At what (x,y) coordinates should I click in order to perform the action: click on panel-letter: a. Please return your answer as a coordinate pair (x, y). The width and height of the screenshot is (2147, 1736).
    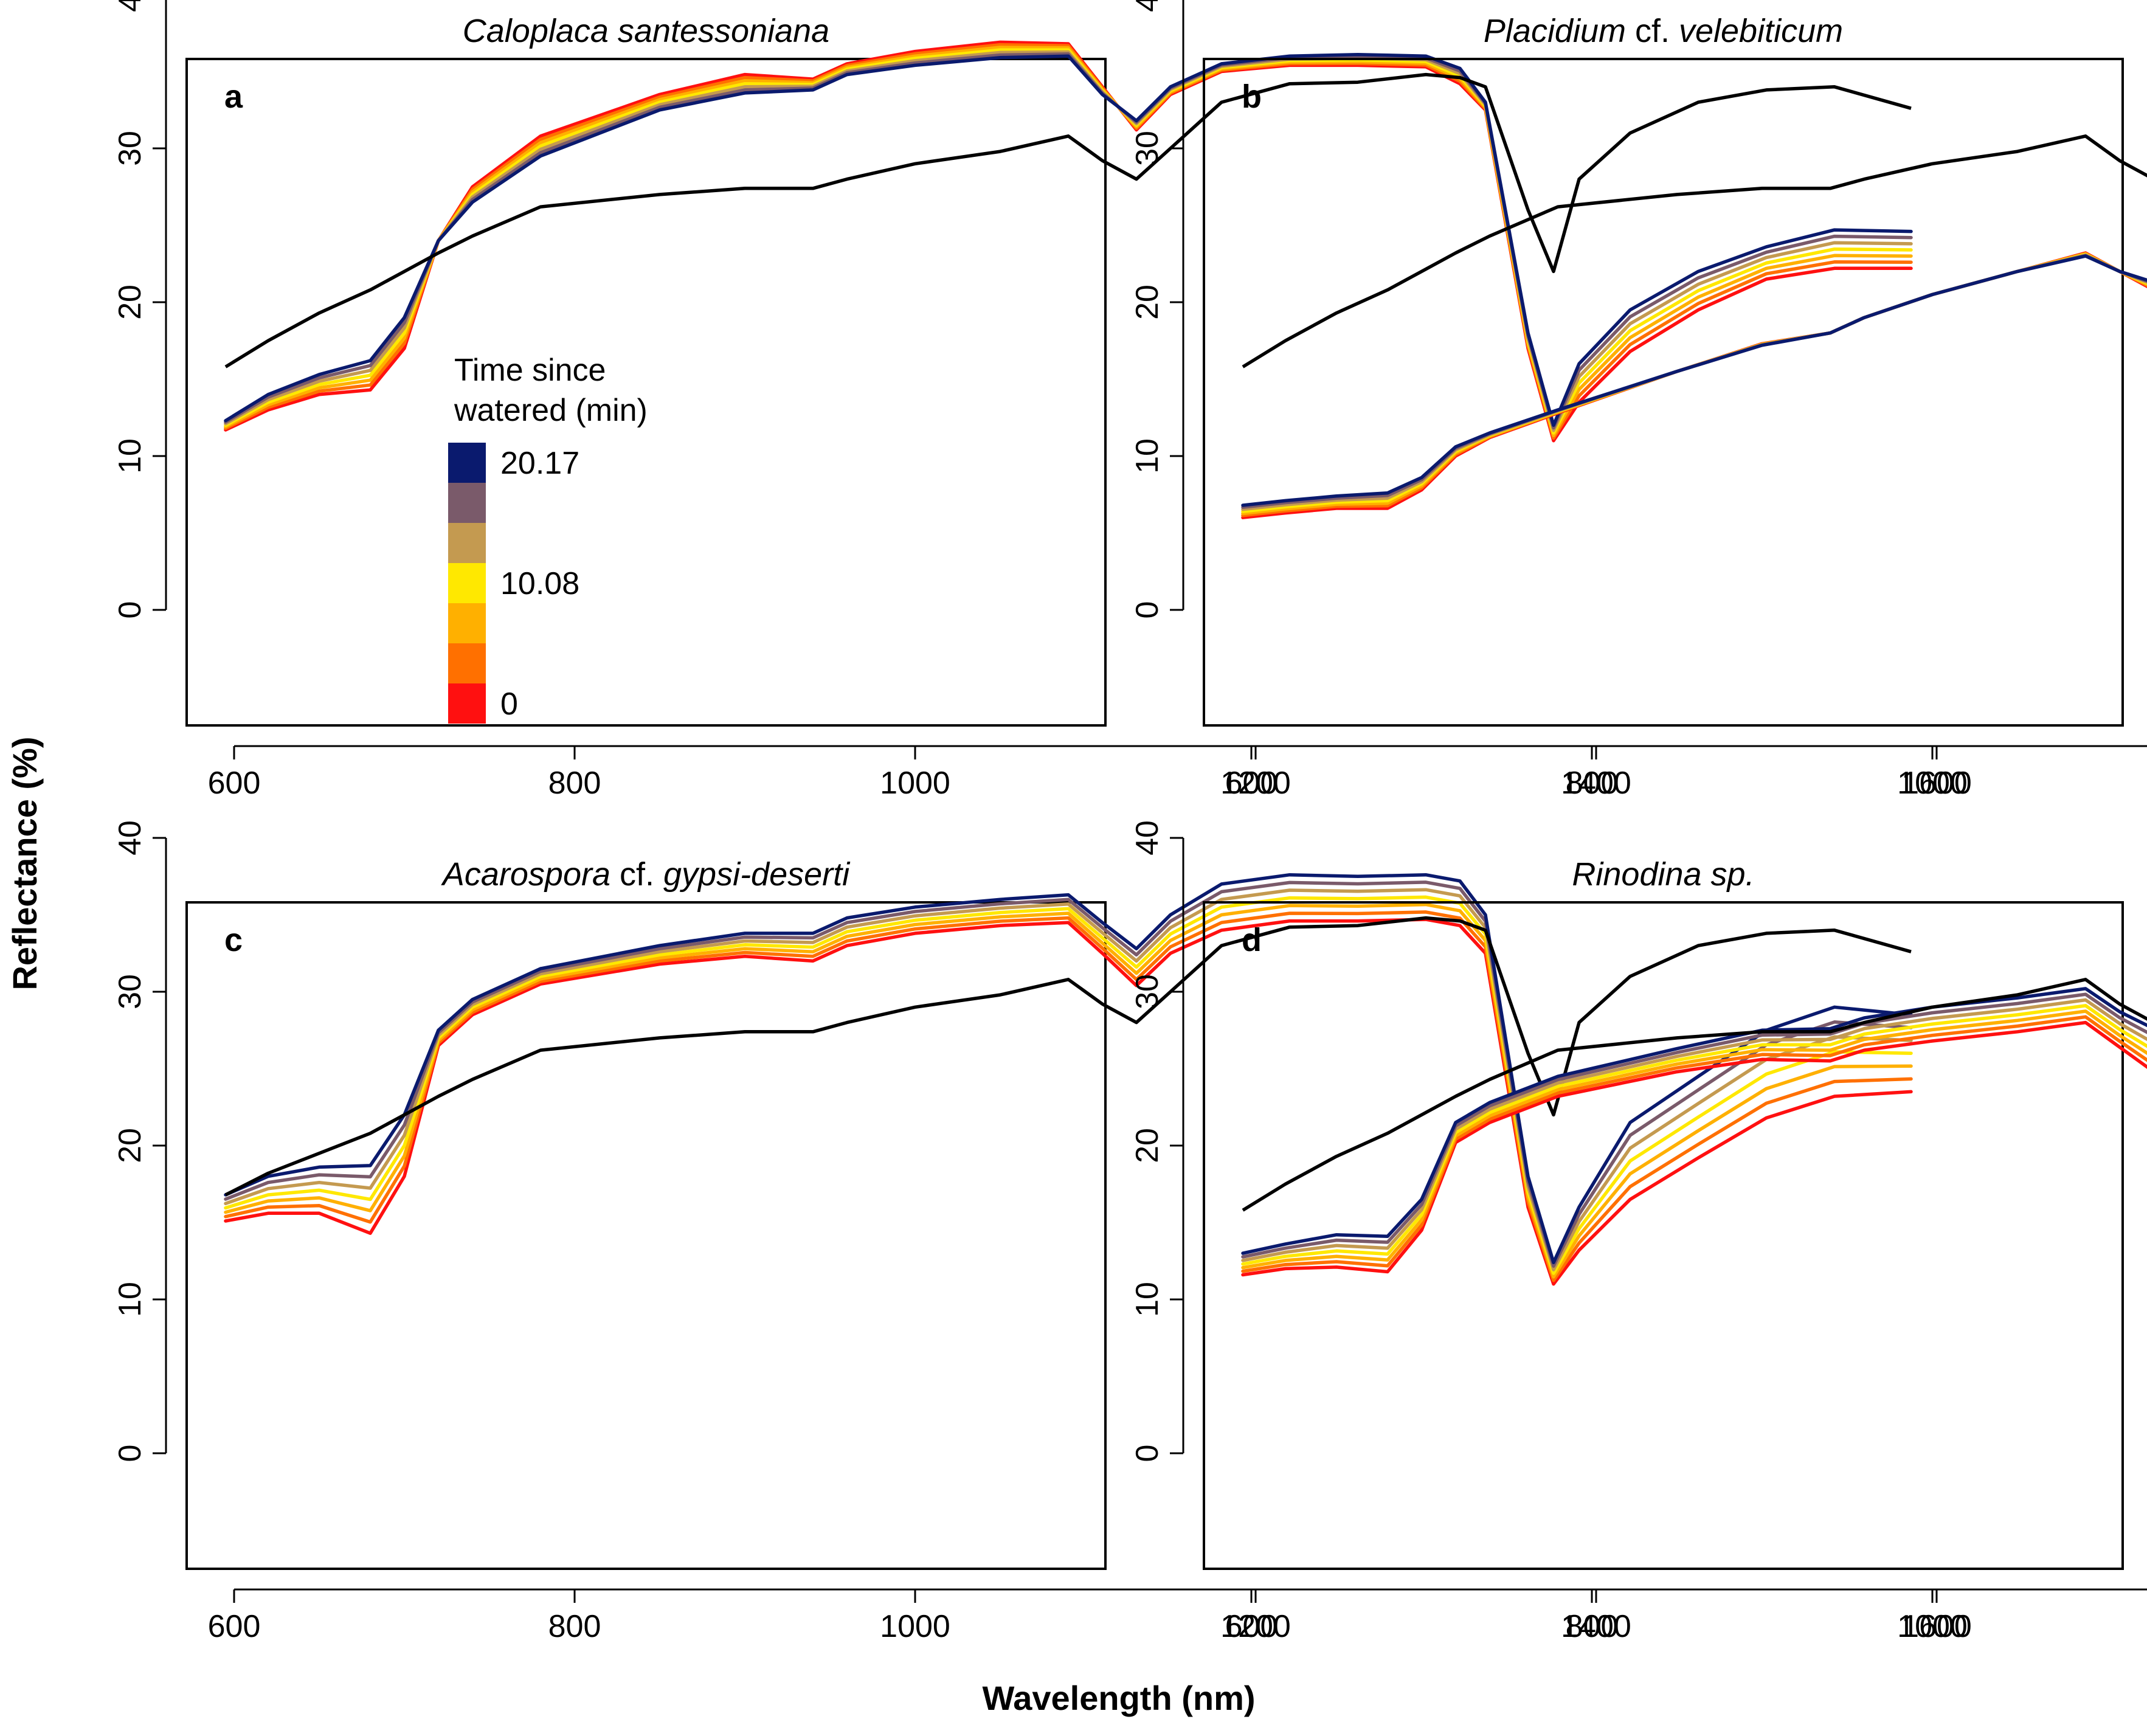
    Looking at the image, I should click on (233, 96).